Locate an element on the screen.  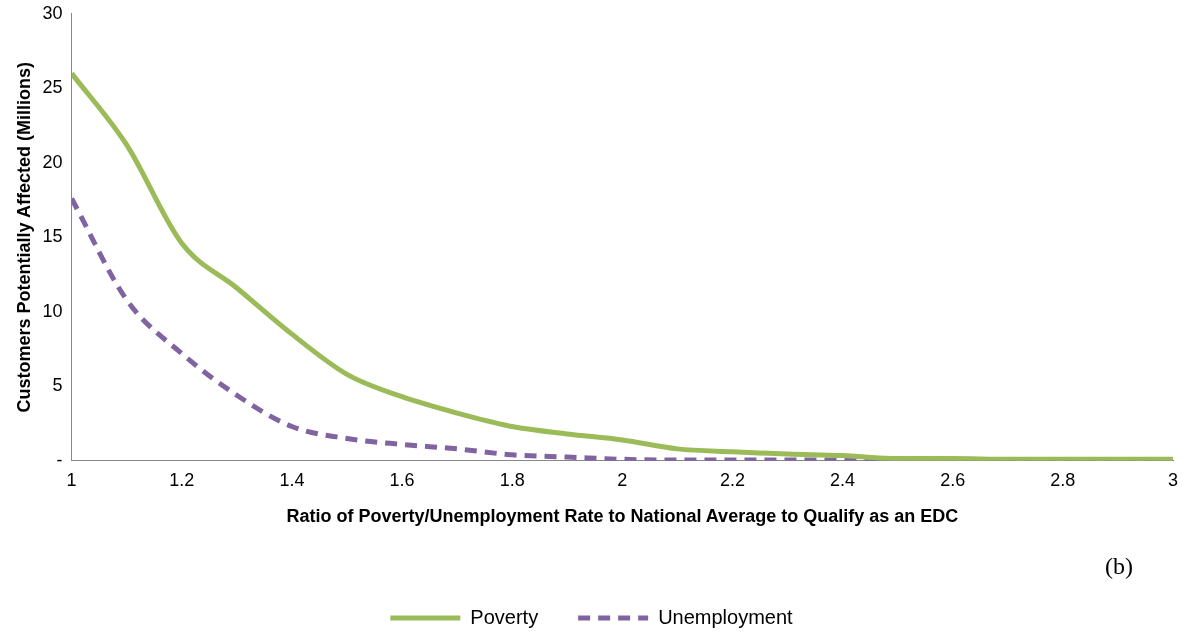
legend-label: Poverty is located at coordinates (504, 616).